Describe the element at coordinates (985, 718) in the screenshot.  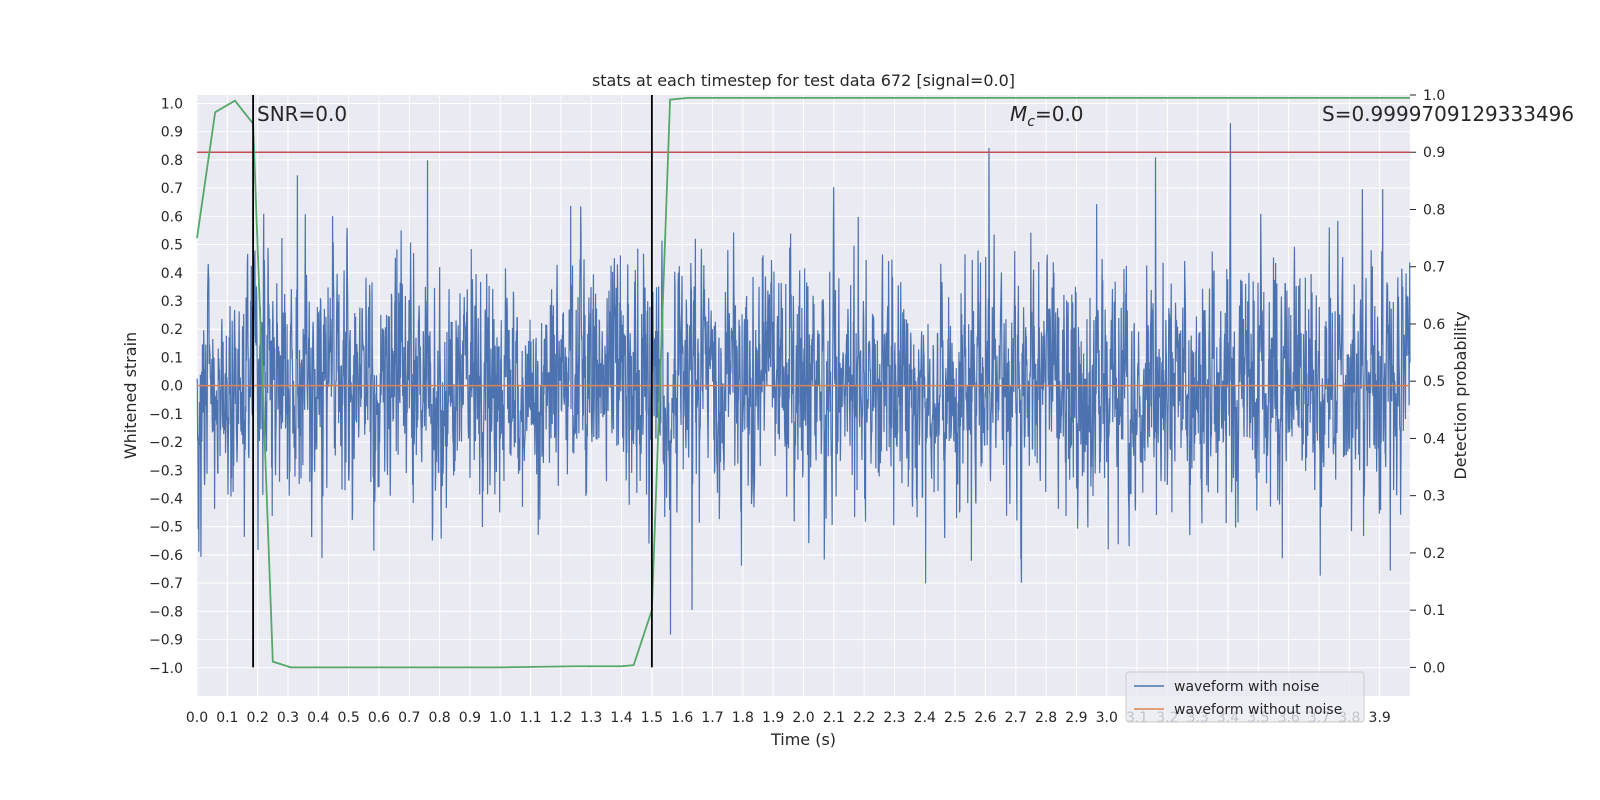
I see `x-tick-label: 2.6` at that location.